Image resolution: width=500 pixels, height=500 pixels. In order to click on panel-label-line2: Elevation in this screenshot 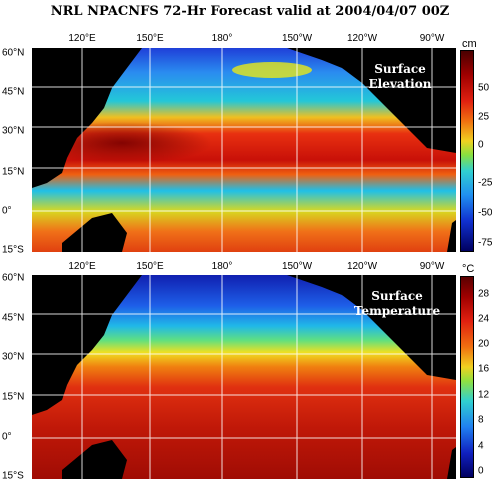, I will do `click(400, 84)`.